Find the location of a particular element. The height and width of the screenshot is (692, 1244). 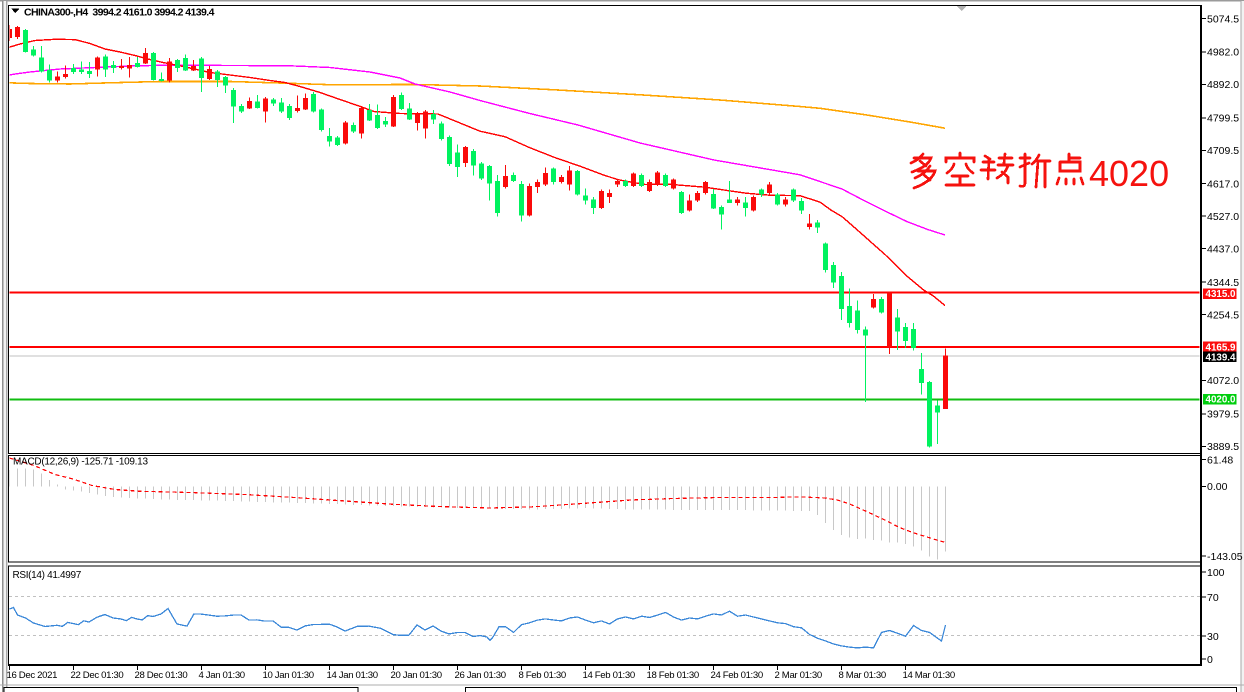

svg-text: -143.05 is located at coordinates (1225, 557).